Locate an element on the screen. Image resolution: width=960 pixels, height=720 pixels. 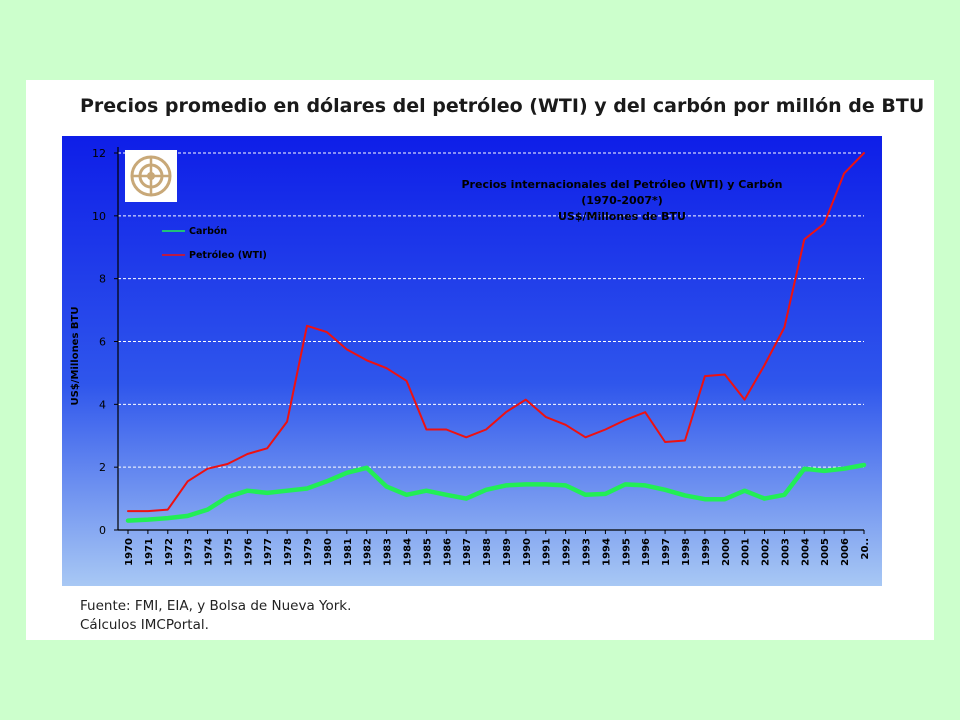
x-tick-label: 1994 is located at coordinates (606, 552).